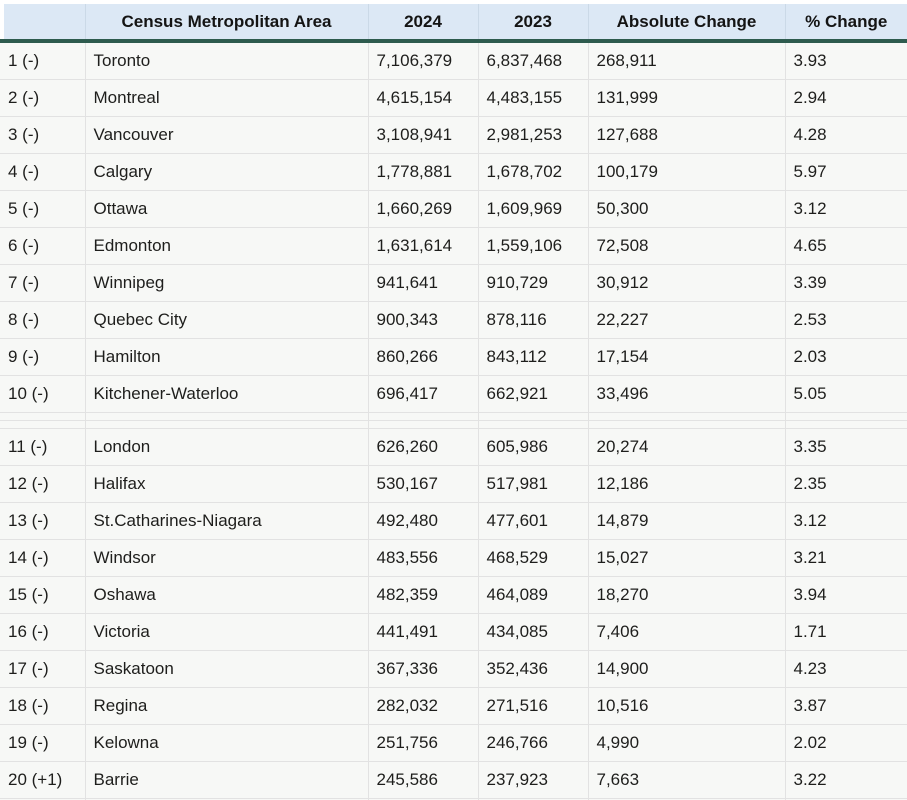 The image size is (907, 800). I want to click on rank-cell: 13 (-), so click(43, 521).